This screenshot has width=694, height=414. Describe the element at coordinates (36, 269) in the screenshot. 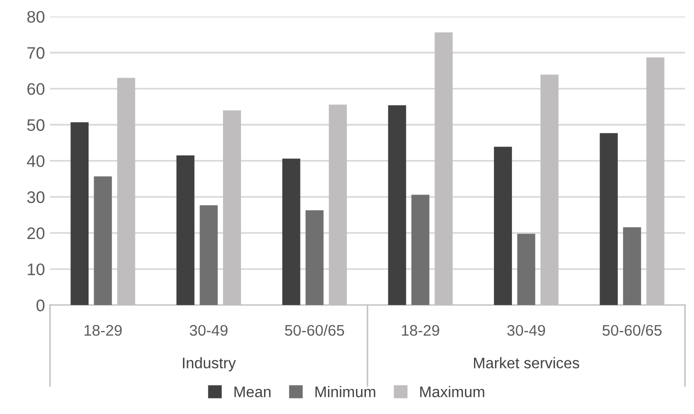

I see `y-tick-label: 10` at that location.